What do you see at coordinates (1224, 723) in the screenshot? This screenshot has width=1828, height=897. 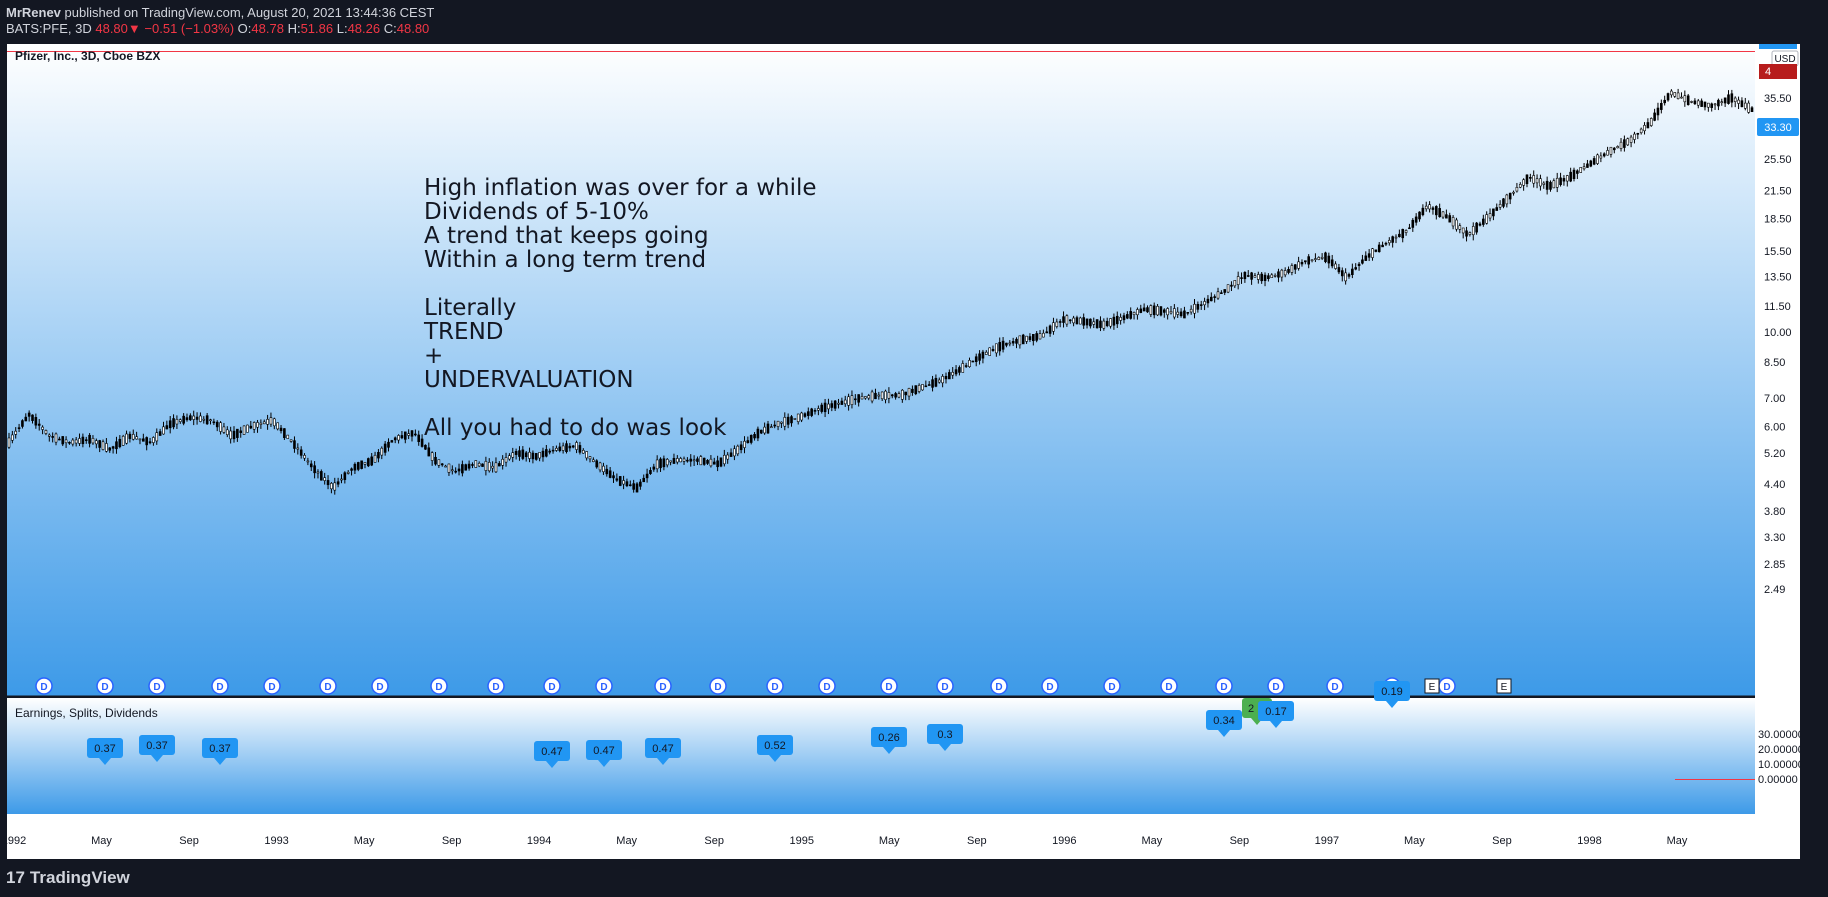 I see `dividend-flag: 0.34` at bounding box center [1224, 723].